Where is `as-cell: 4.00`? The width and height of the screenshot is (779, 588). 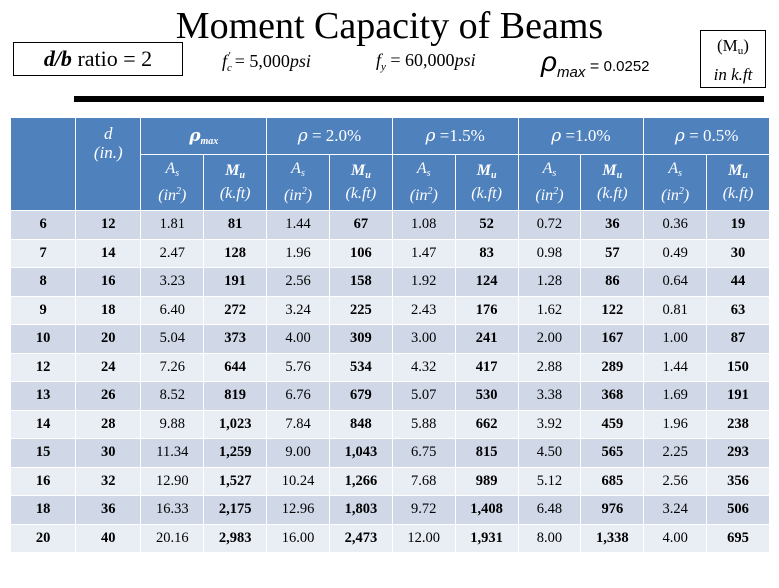
as-cell: 4.00 is located at coordinates (675, 538).